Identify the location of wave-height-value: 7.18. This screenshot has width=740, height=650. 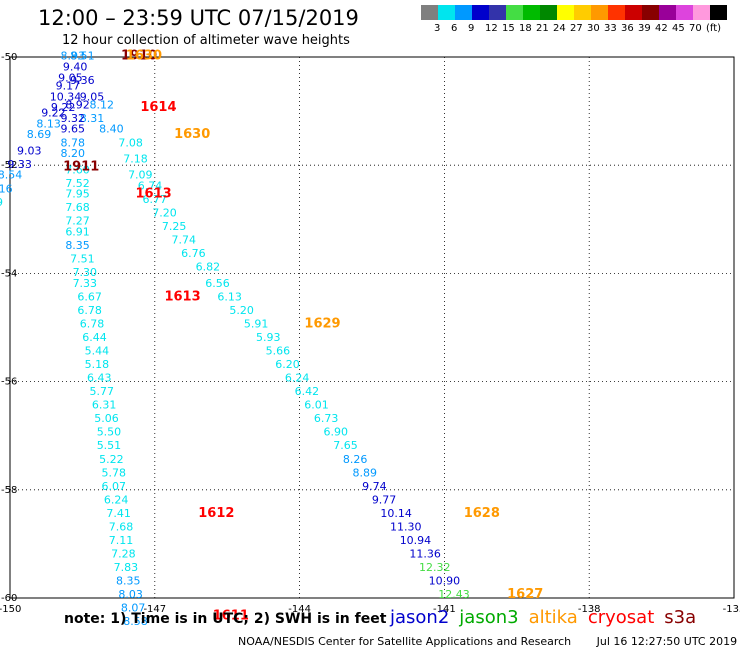
(135, 158).